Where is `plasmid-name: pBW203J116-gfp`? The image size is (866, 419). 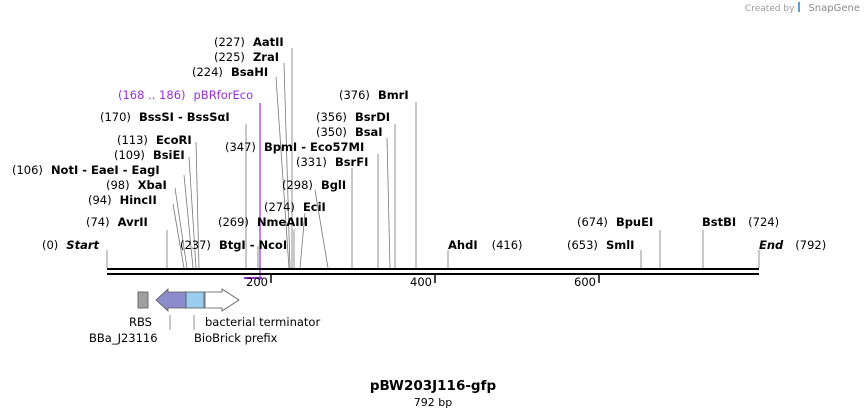 plasmid-name: pBW203J116-gfp is located at coordinates (433, 386).